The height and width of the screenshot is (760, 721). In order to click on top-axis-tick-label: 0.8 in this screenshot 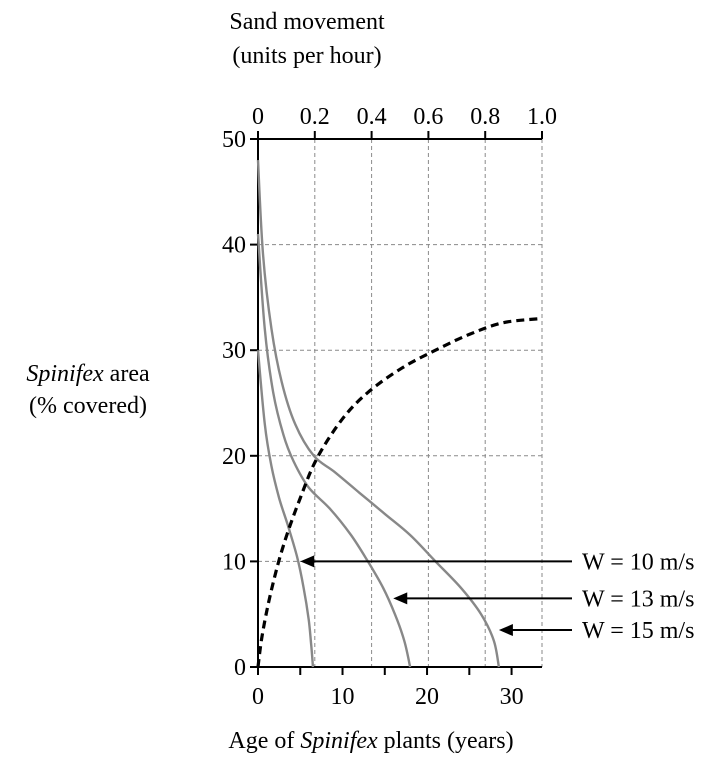, I will do `click(485, 117)`.